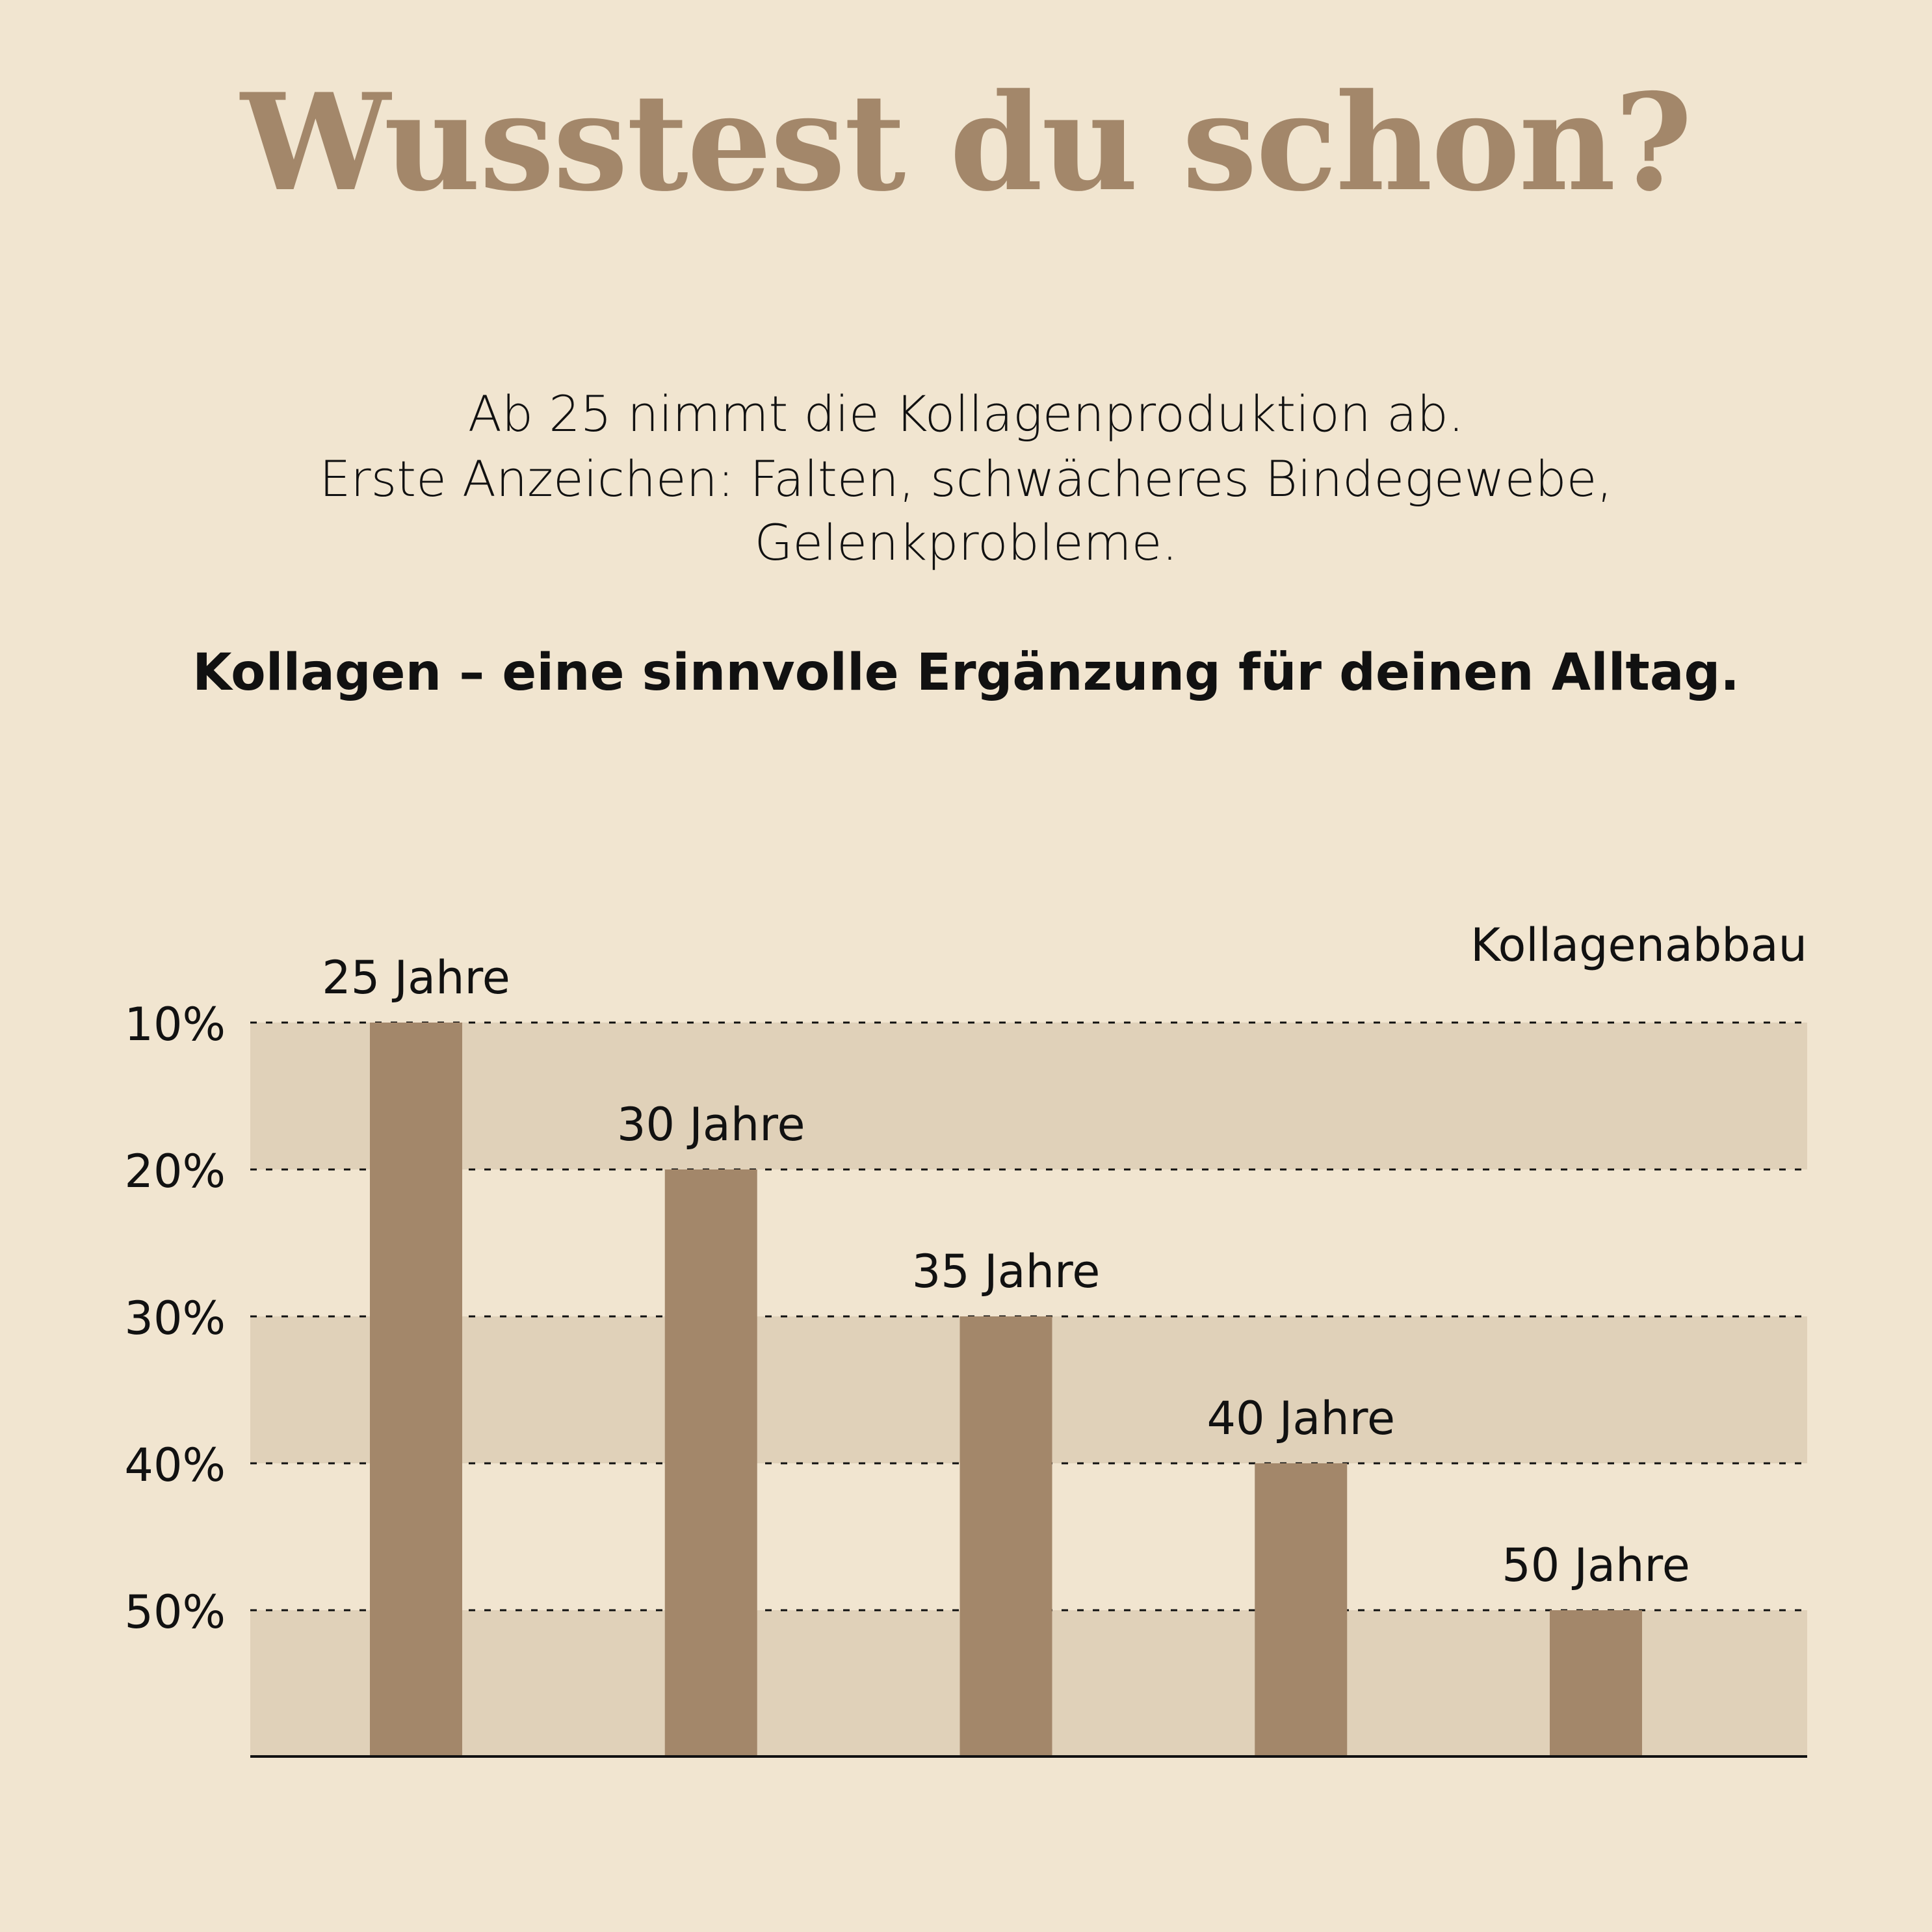  Describe the element at coordinates (711, 1124) in the screenshot. I see `bar-label: 30 Jahre` at that location.